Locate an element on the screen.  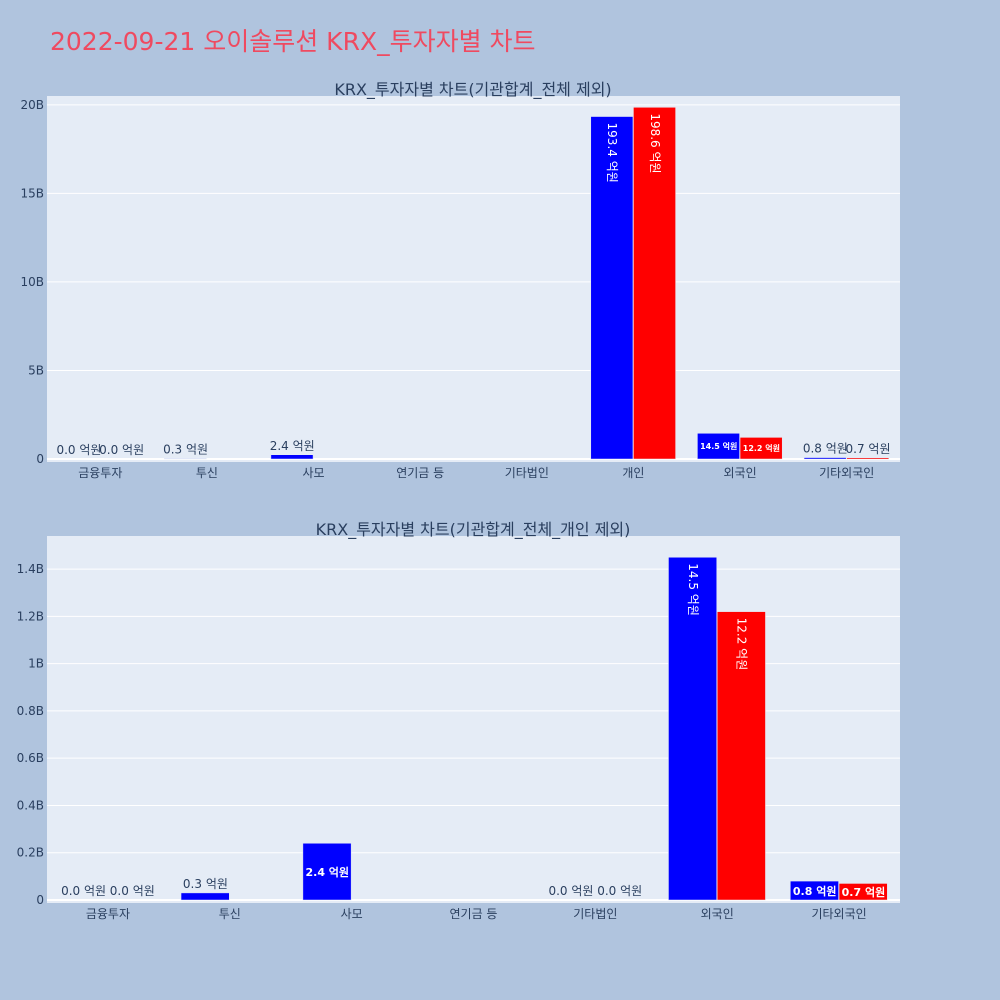
y-tick-label: 1.2B is located at coordinates (30, 616).